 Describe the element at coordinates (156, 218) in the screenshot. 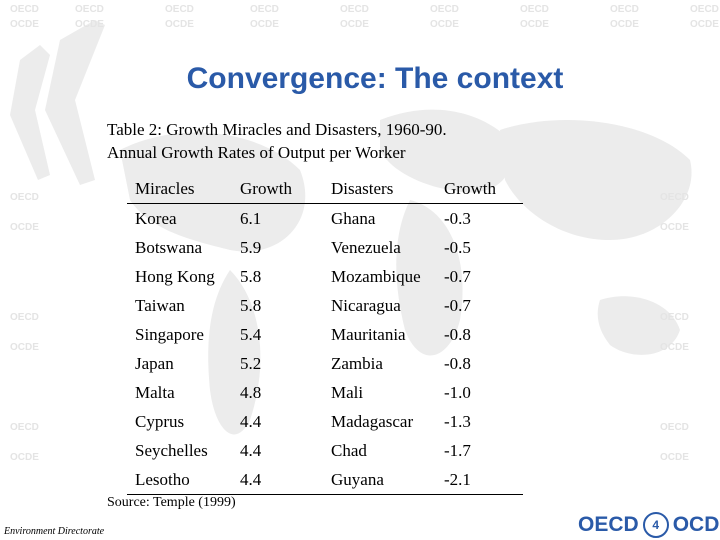

I see `cell-miracle-country: Korea` at that location.